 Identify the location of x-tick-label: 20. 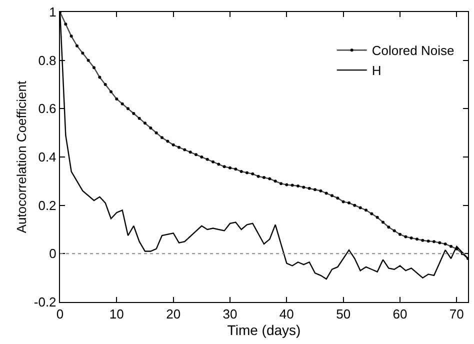
(173, 314).